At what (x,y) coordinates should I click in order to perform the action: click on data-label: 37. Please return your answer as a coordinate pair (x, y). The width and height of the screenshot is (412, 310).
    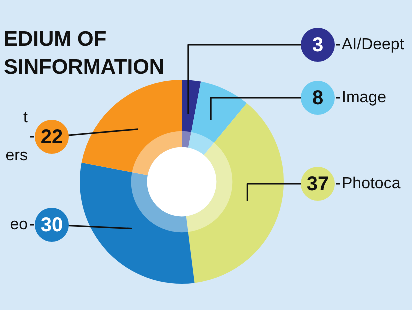
    Looking at the image, I should click on (318, 185).